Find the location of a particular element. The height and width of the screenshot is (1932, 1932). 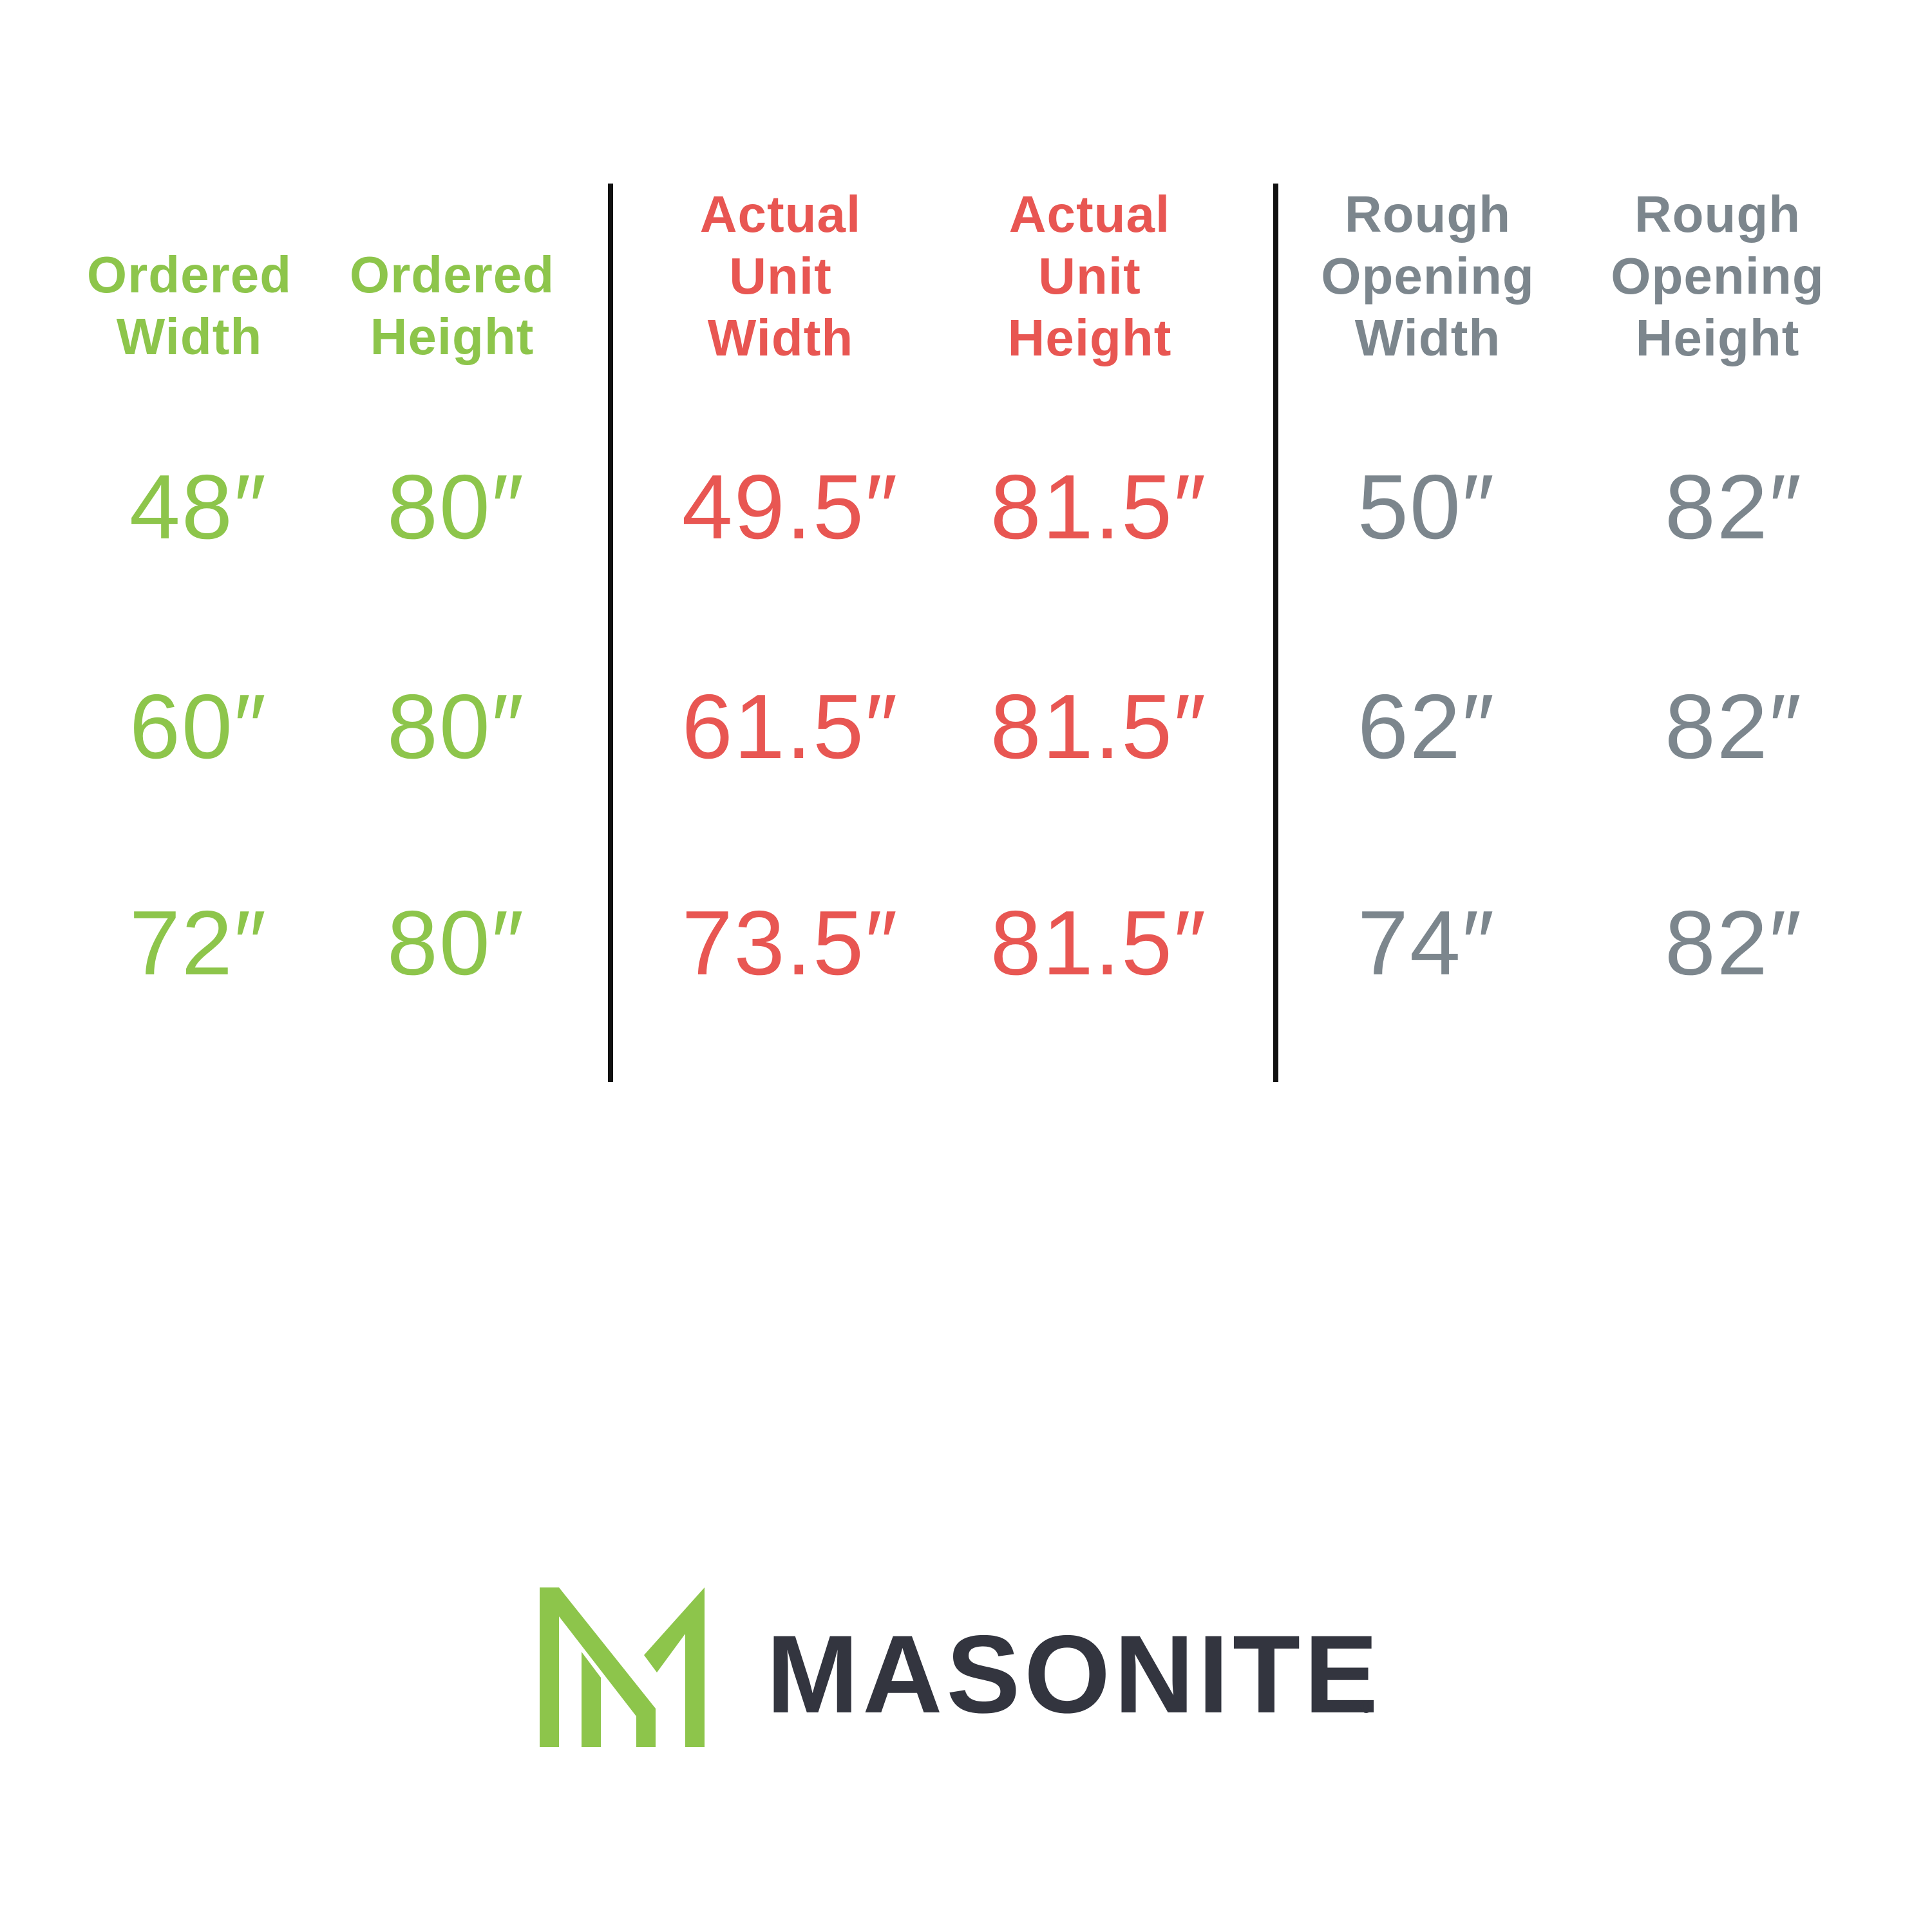

cell-ordered-width: 48″ is located at coordinates (199, 507).